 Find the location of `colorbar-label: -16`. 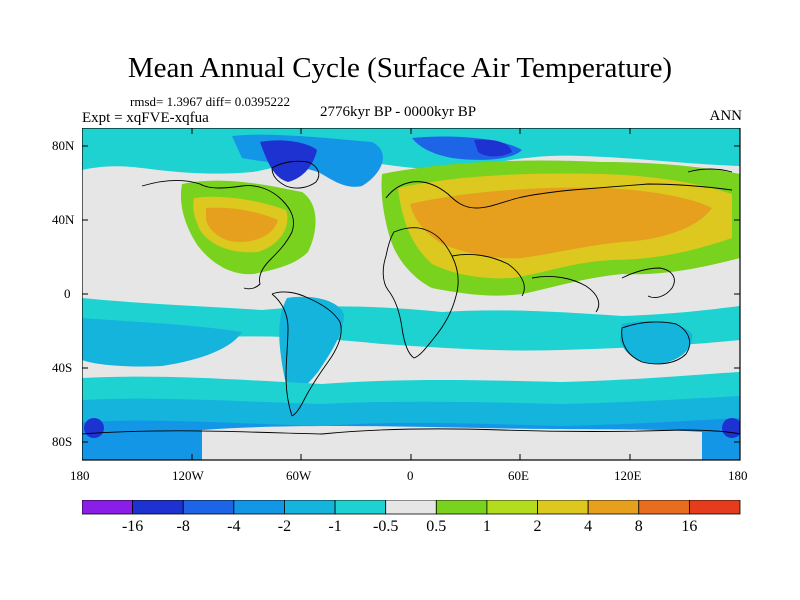

colorbar-label: -16 is located at coordinates (132, 526).